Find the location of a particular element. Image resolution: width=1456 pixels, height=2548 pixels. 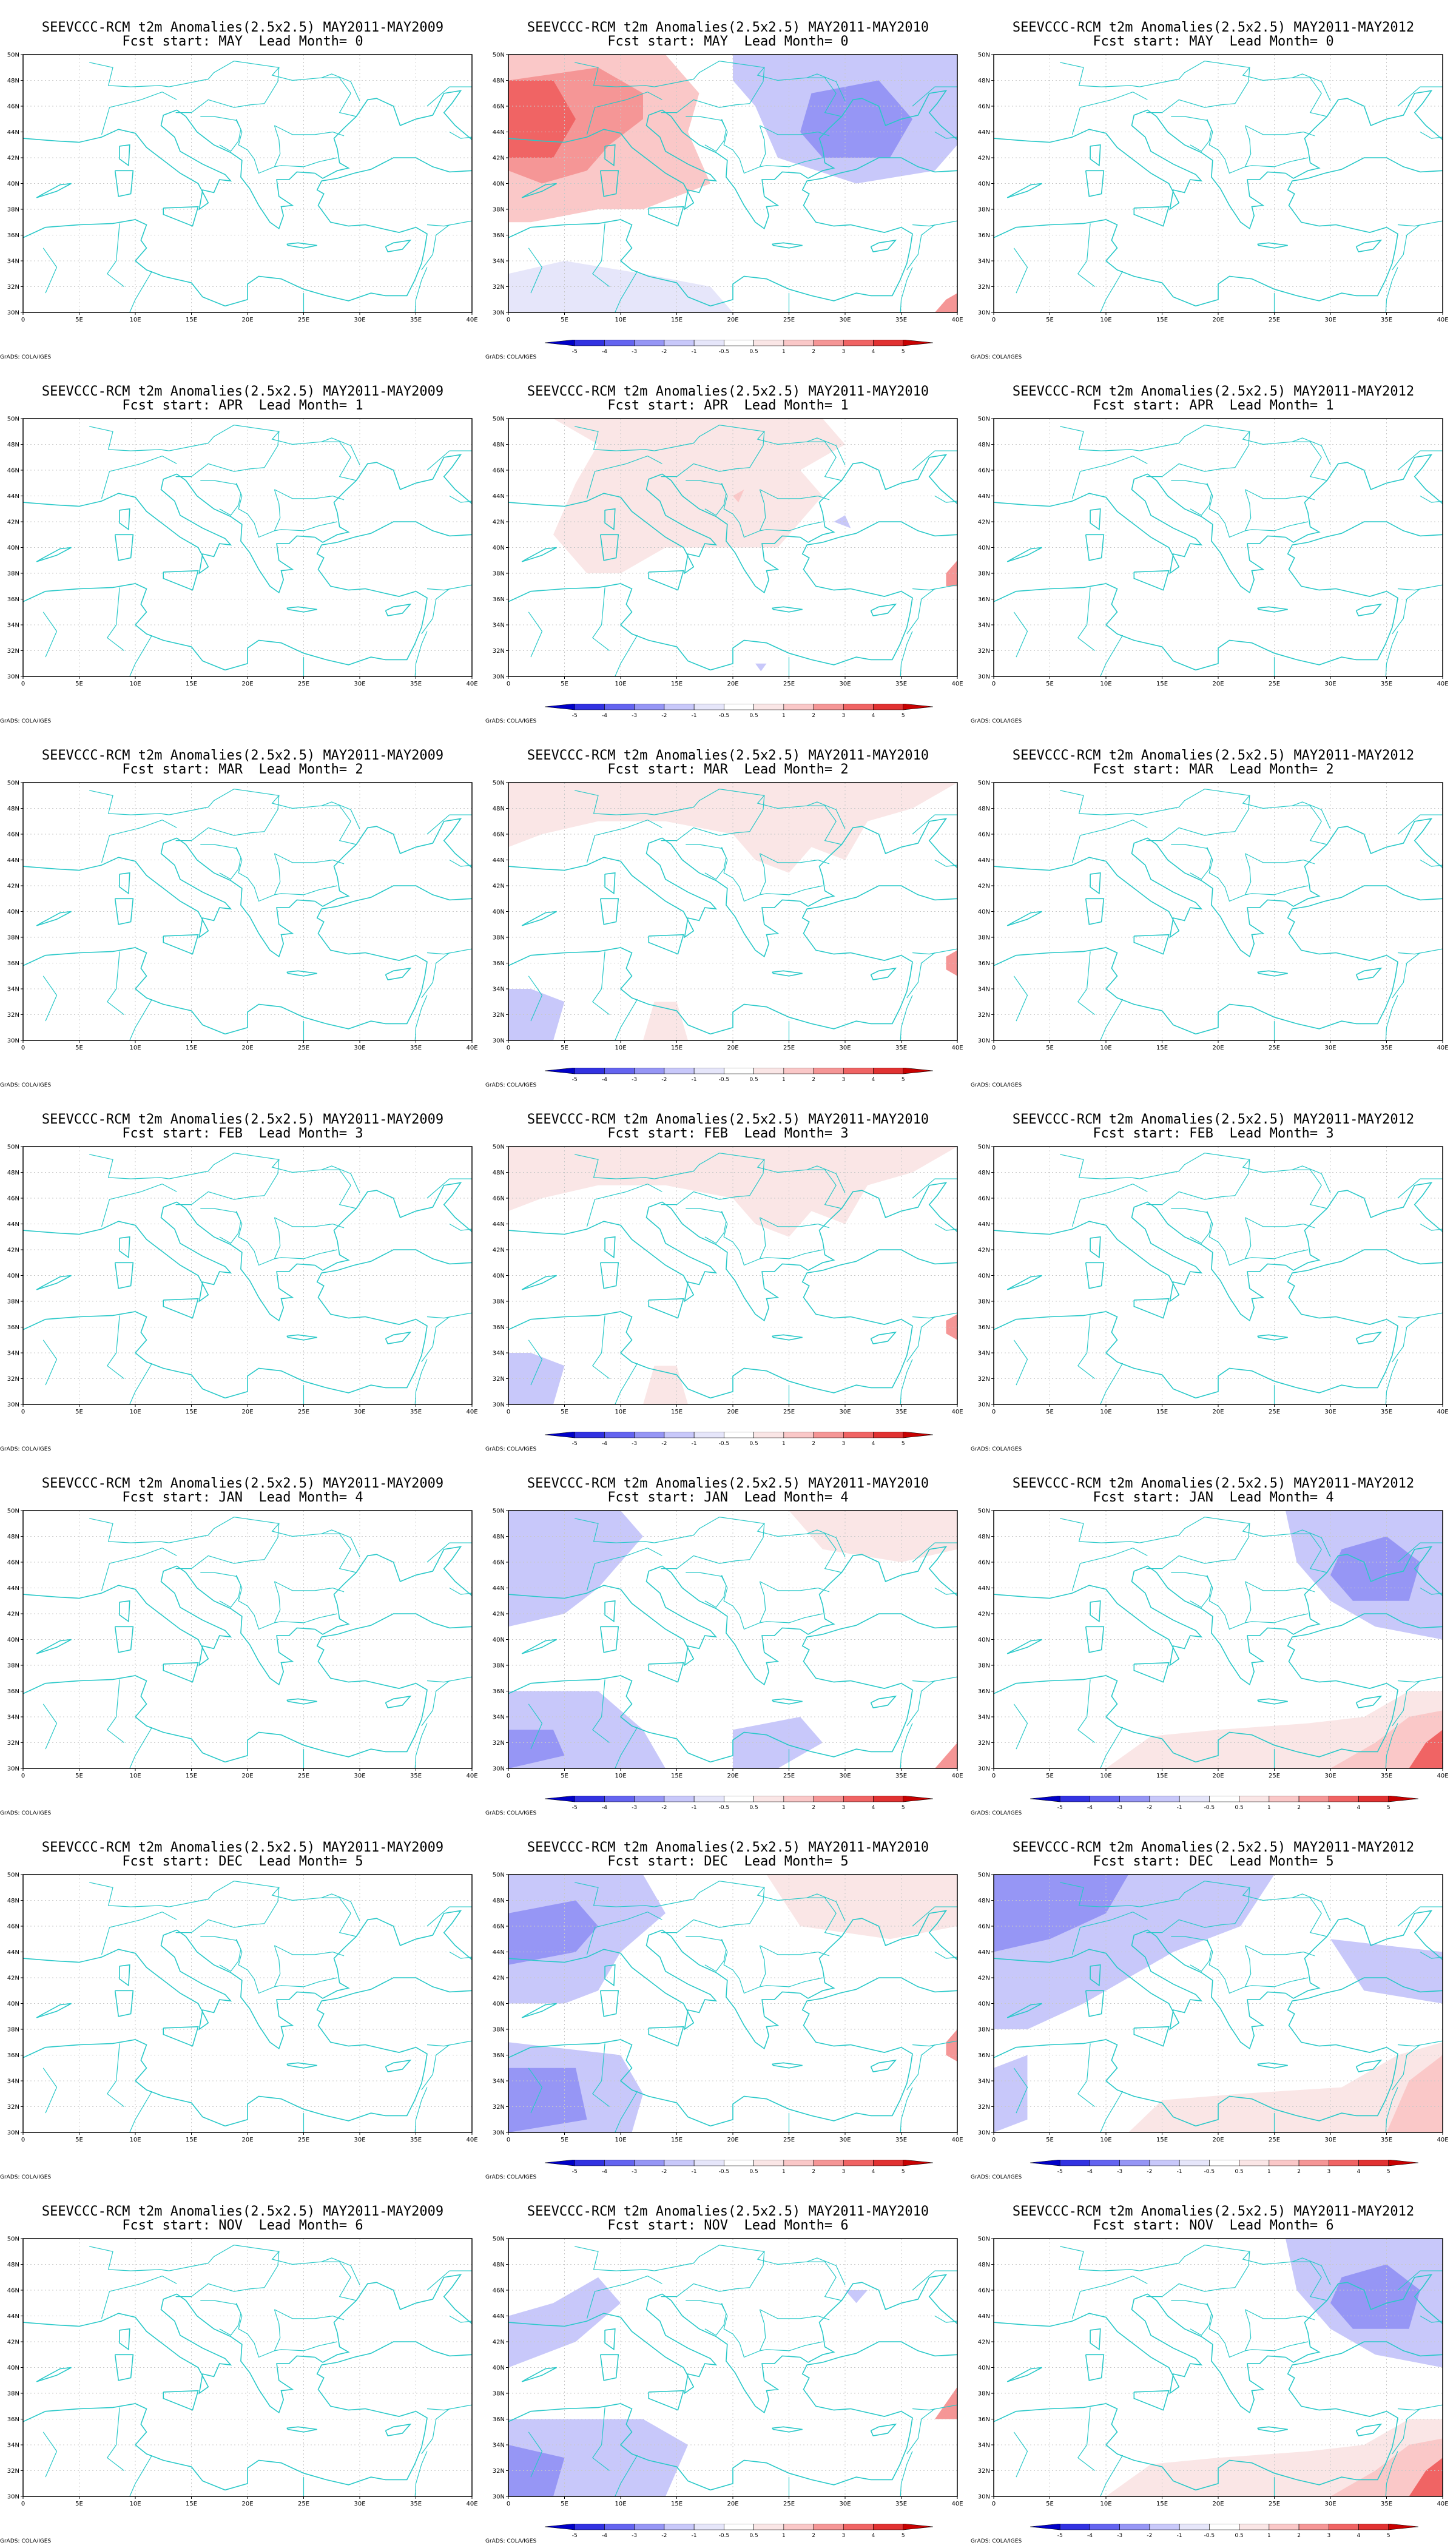

colorbar-tick-label: -0.5 is located at coordinates (724, 1808).